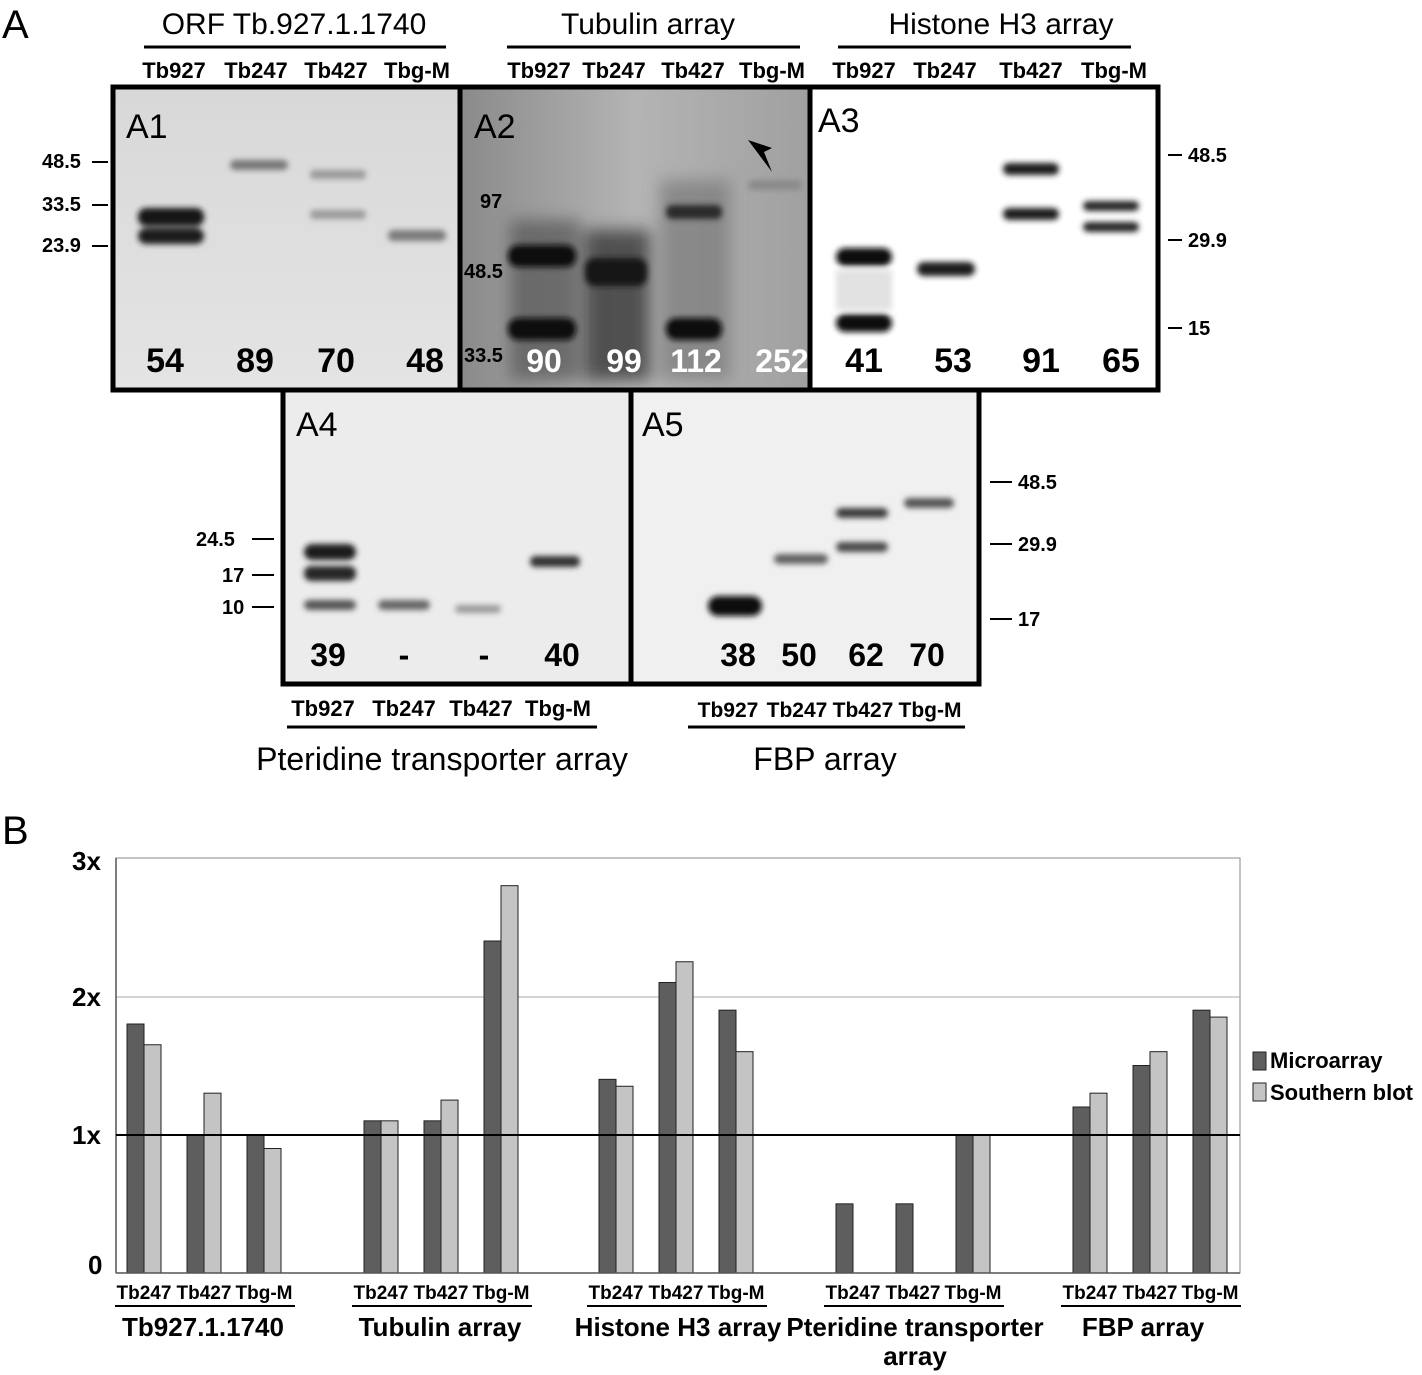 The image size is (1422, 1375). I want to click on group-label: Pteridine transporter, so click(914, 1327).